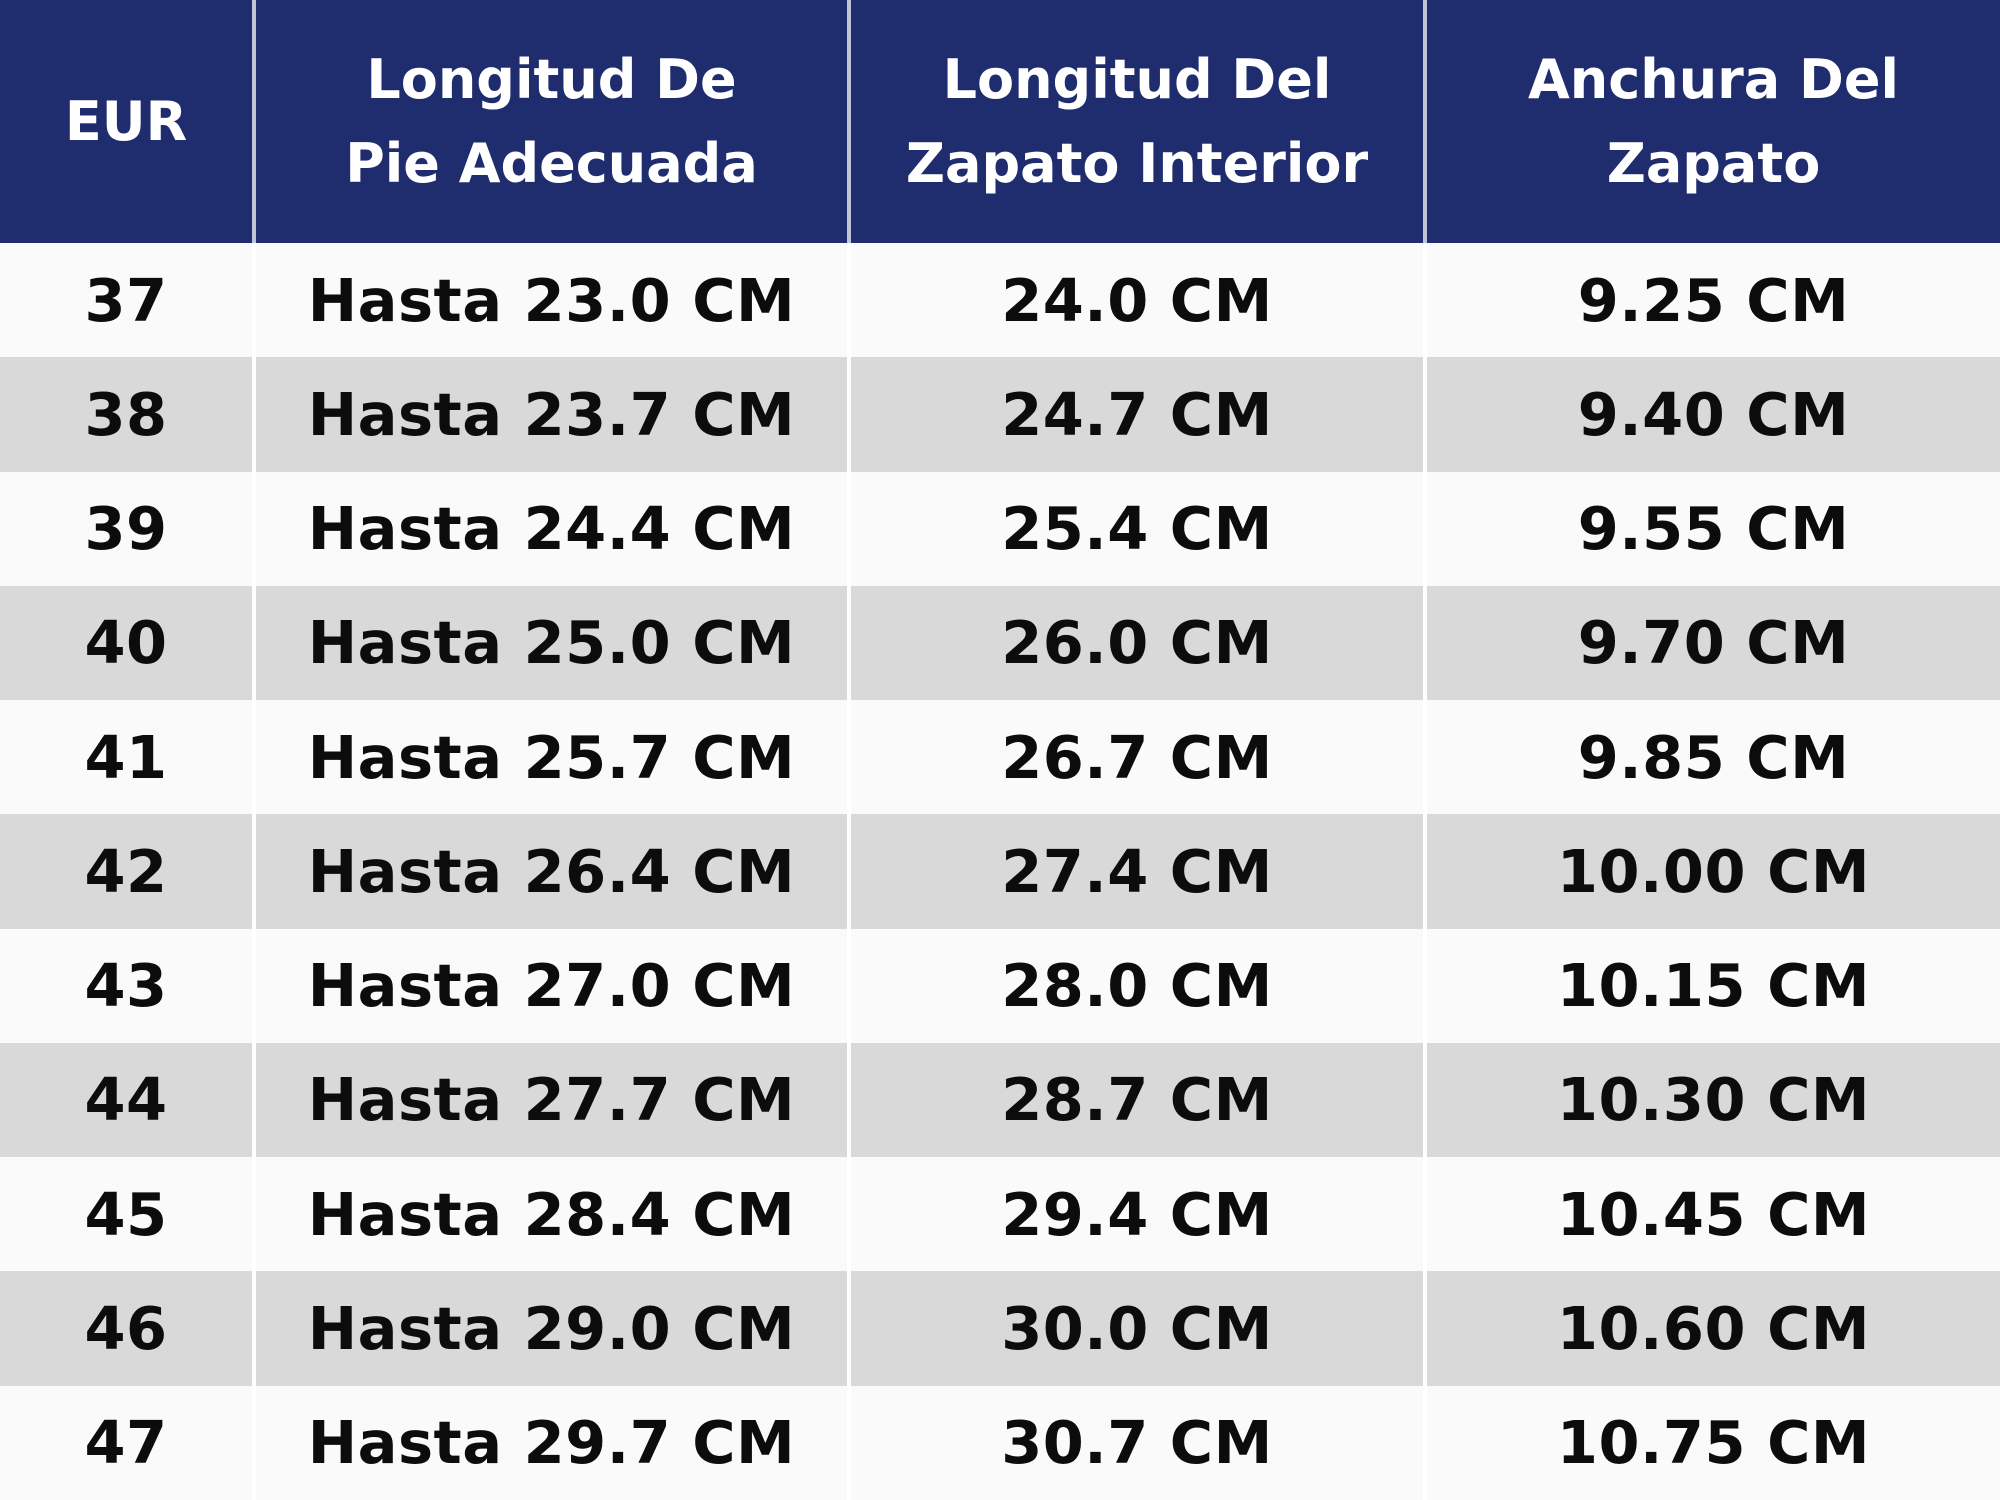 Image resolution: width=2000 pixels, height=1500 pixels. I want to click on cell-foot-length: Hasta 26.4 CM, so click(549, 871).